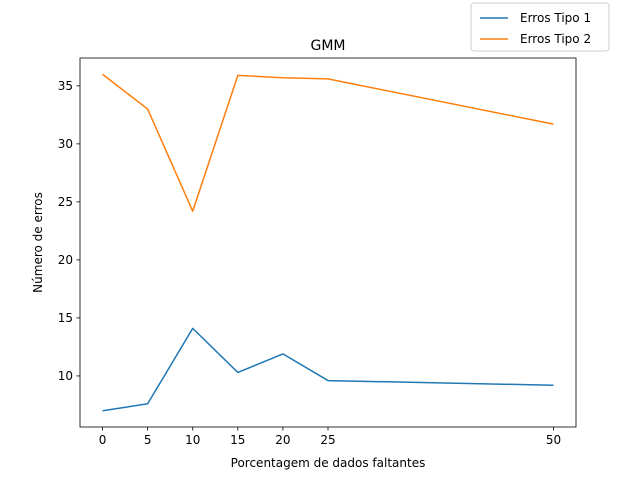  What do you see at coordinates (65, 144) in the screenshot?
I see `y-tick-label: 30` at bounding box center [65, 144].